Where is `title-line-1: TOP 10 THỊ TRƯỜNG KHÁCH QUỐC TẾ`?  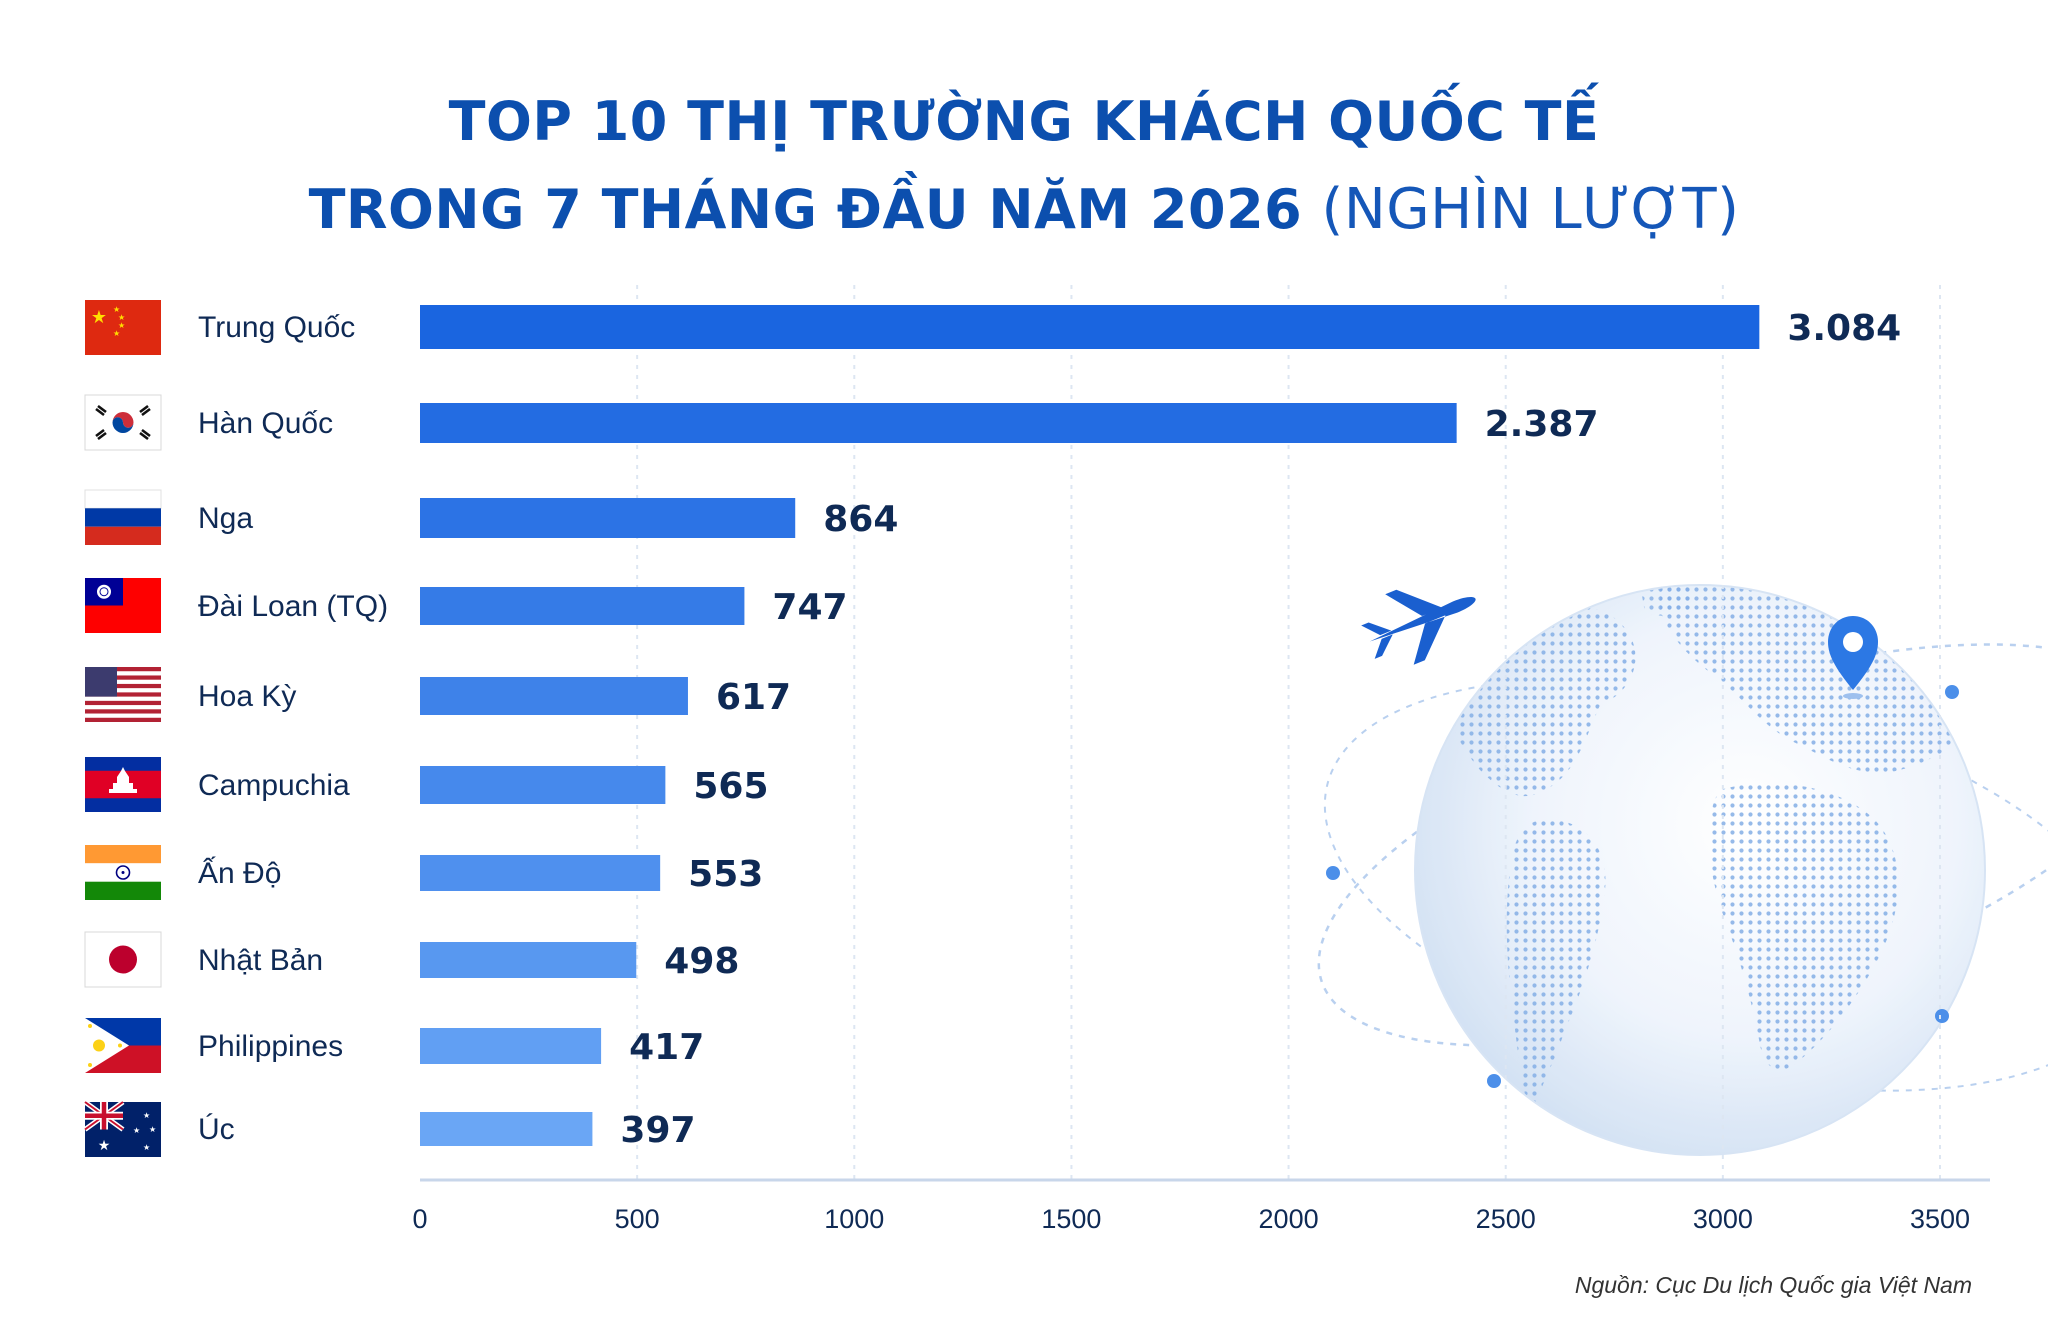 title-line-1: TOP 10 THỊ TRƯỜNG KHÁCH QUỐC TẾ is located at coordinates (1024, 121).